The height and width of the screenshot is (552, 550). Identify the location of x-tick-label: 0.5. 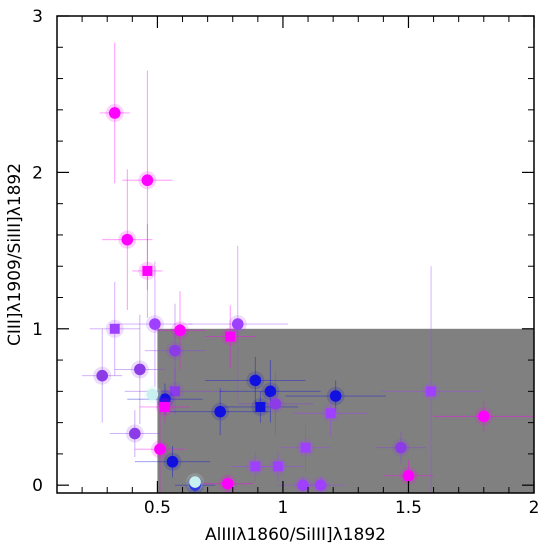
(157, 508).